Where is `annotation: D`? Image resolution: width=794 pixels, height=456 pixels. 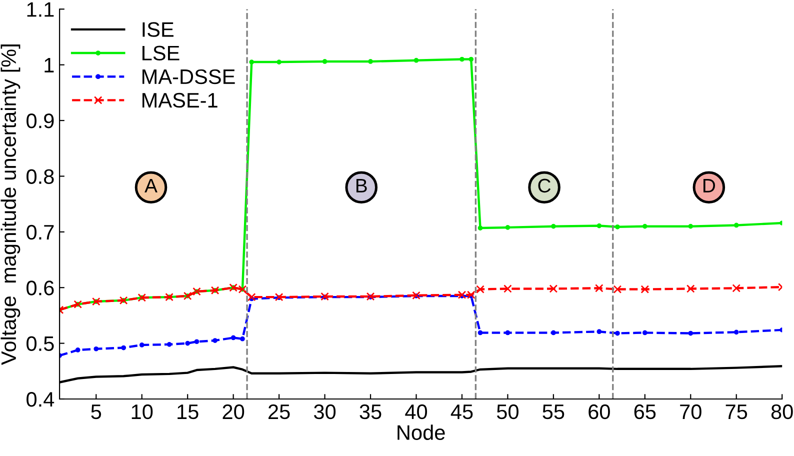 annotation: D is located at coordinates (709, 185).